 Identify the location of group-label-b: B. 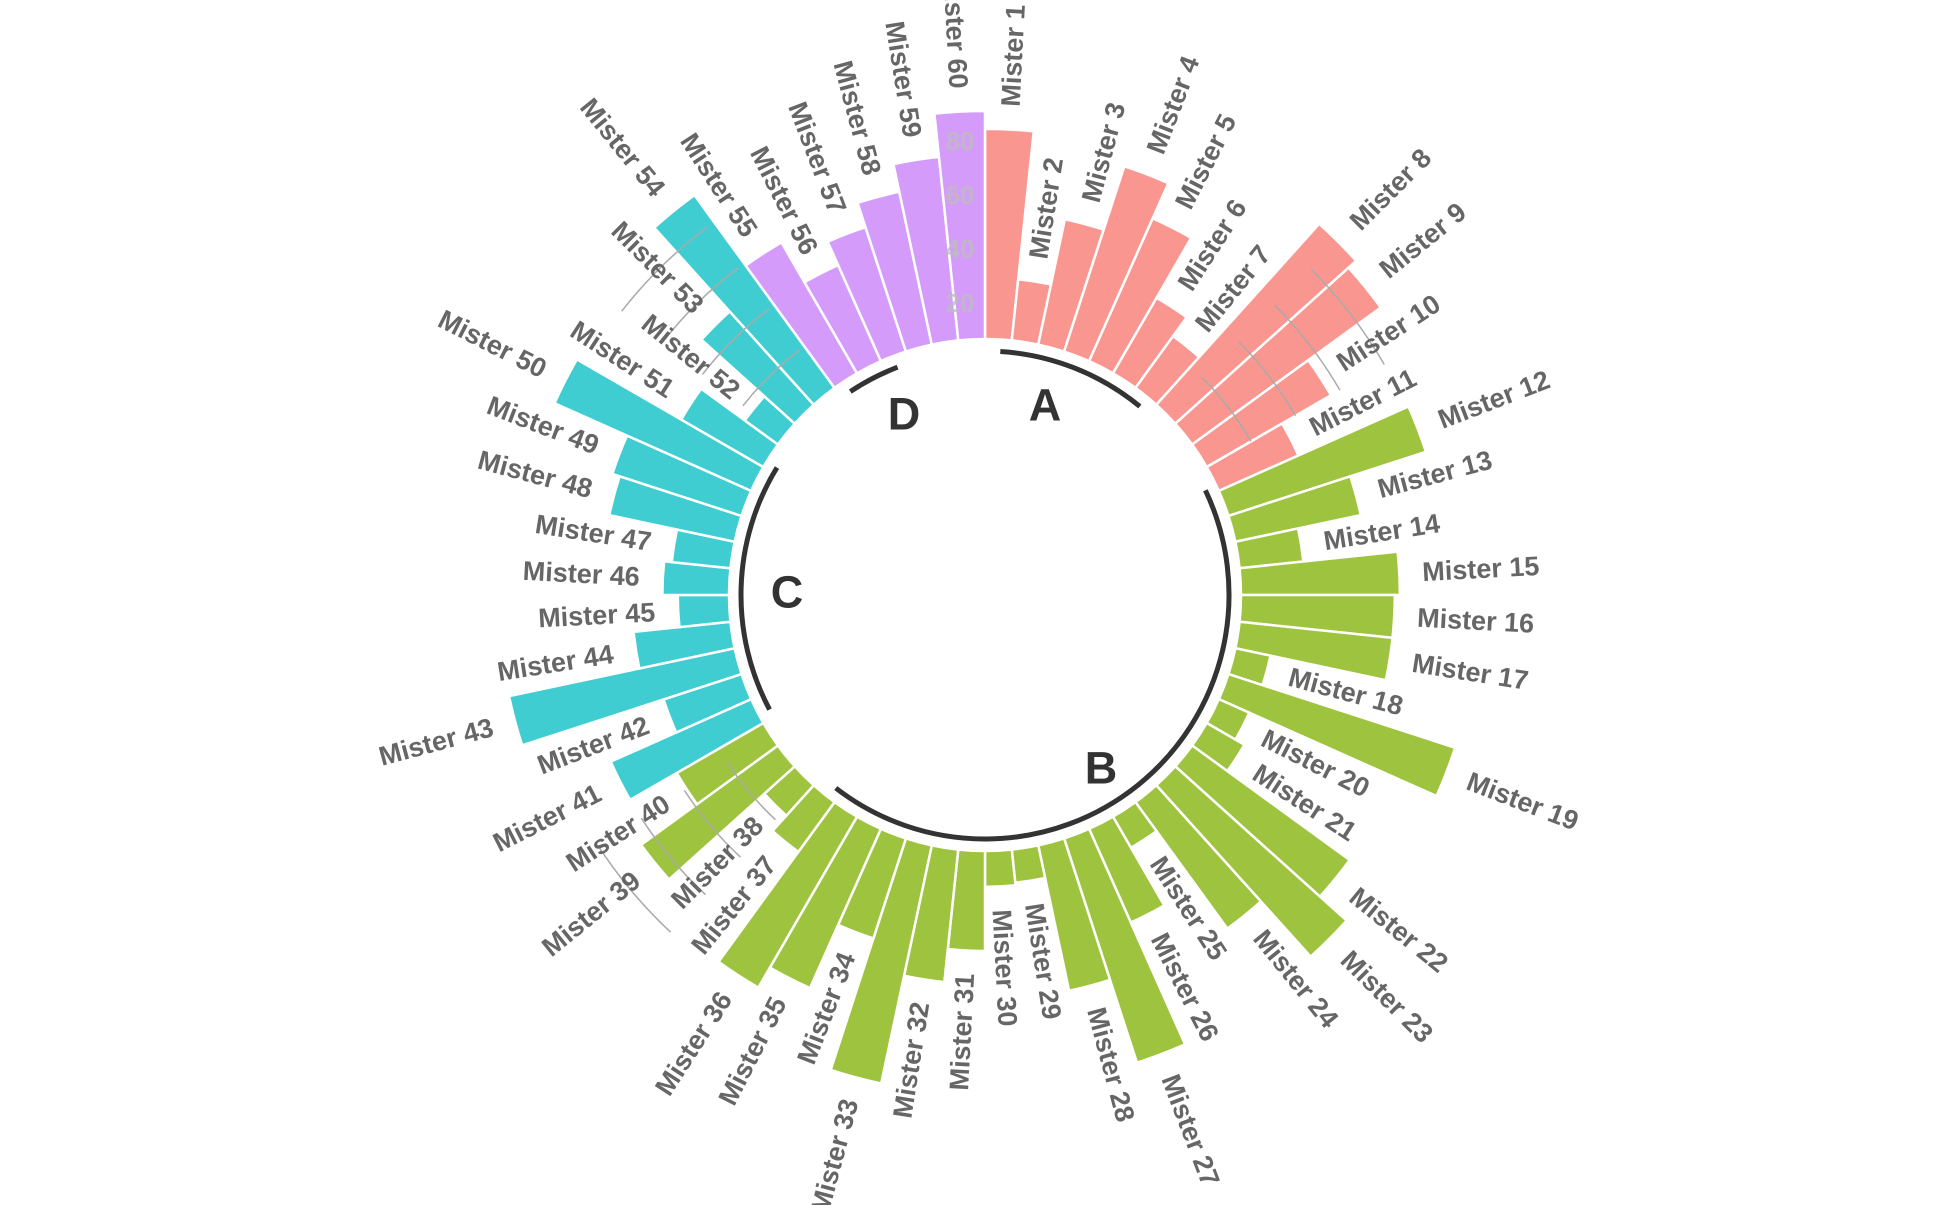
(1101, 768).